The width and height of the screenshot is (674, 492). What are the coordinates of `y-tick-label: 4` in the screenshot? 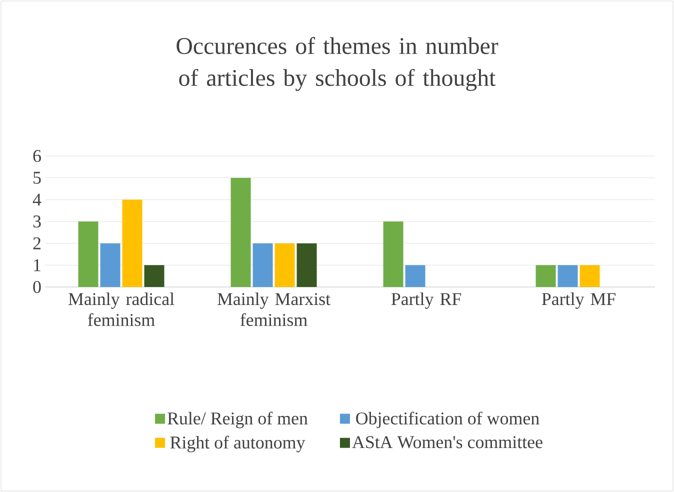 It's located at (37, 200).